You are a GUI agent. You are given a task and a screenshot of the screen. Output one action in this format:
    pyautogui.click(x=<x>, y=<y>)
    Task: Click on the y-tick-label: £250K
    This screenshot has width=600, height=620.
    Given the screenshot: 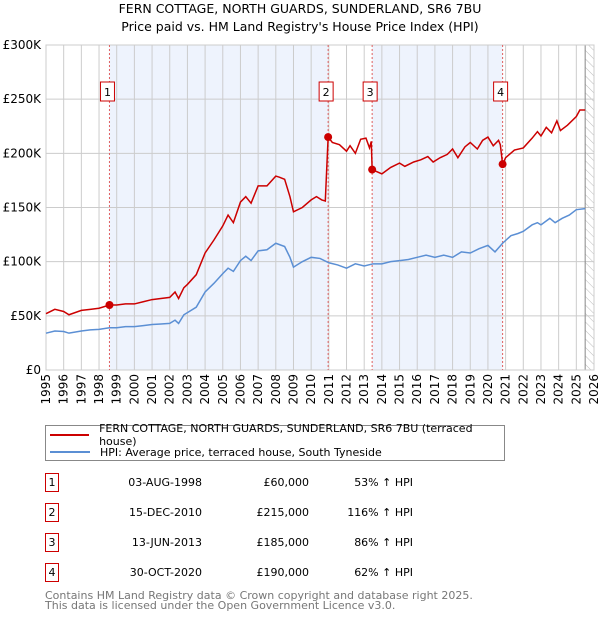 What is the action you would take?
    pyautogui.click(x=23, y=99)
    